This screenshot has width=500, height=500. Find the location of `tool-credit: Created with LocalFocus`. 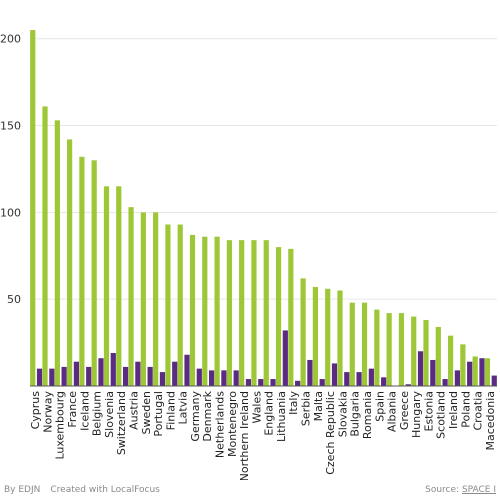

tool-credit: Created with LocalFocus is located at coordinates (105, 490).